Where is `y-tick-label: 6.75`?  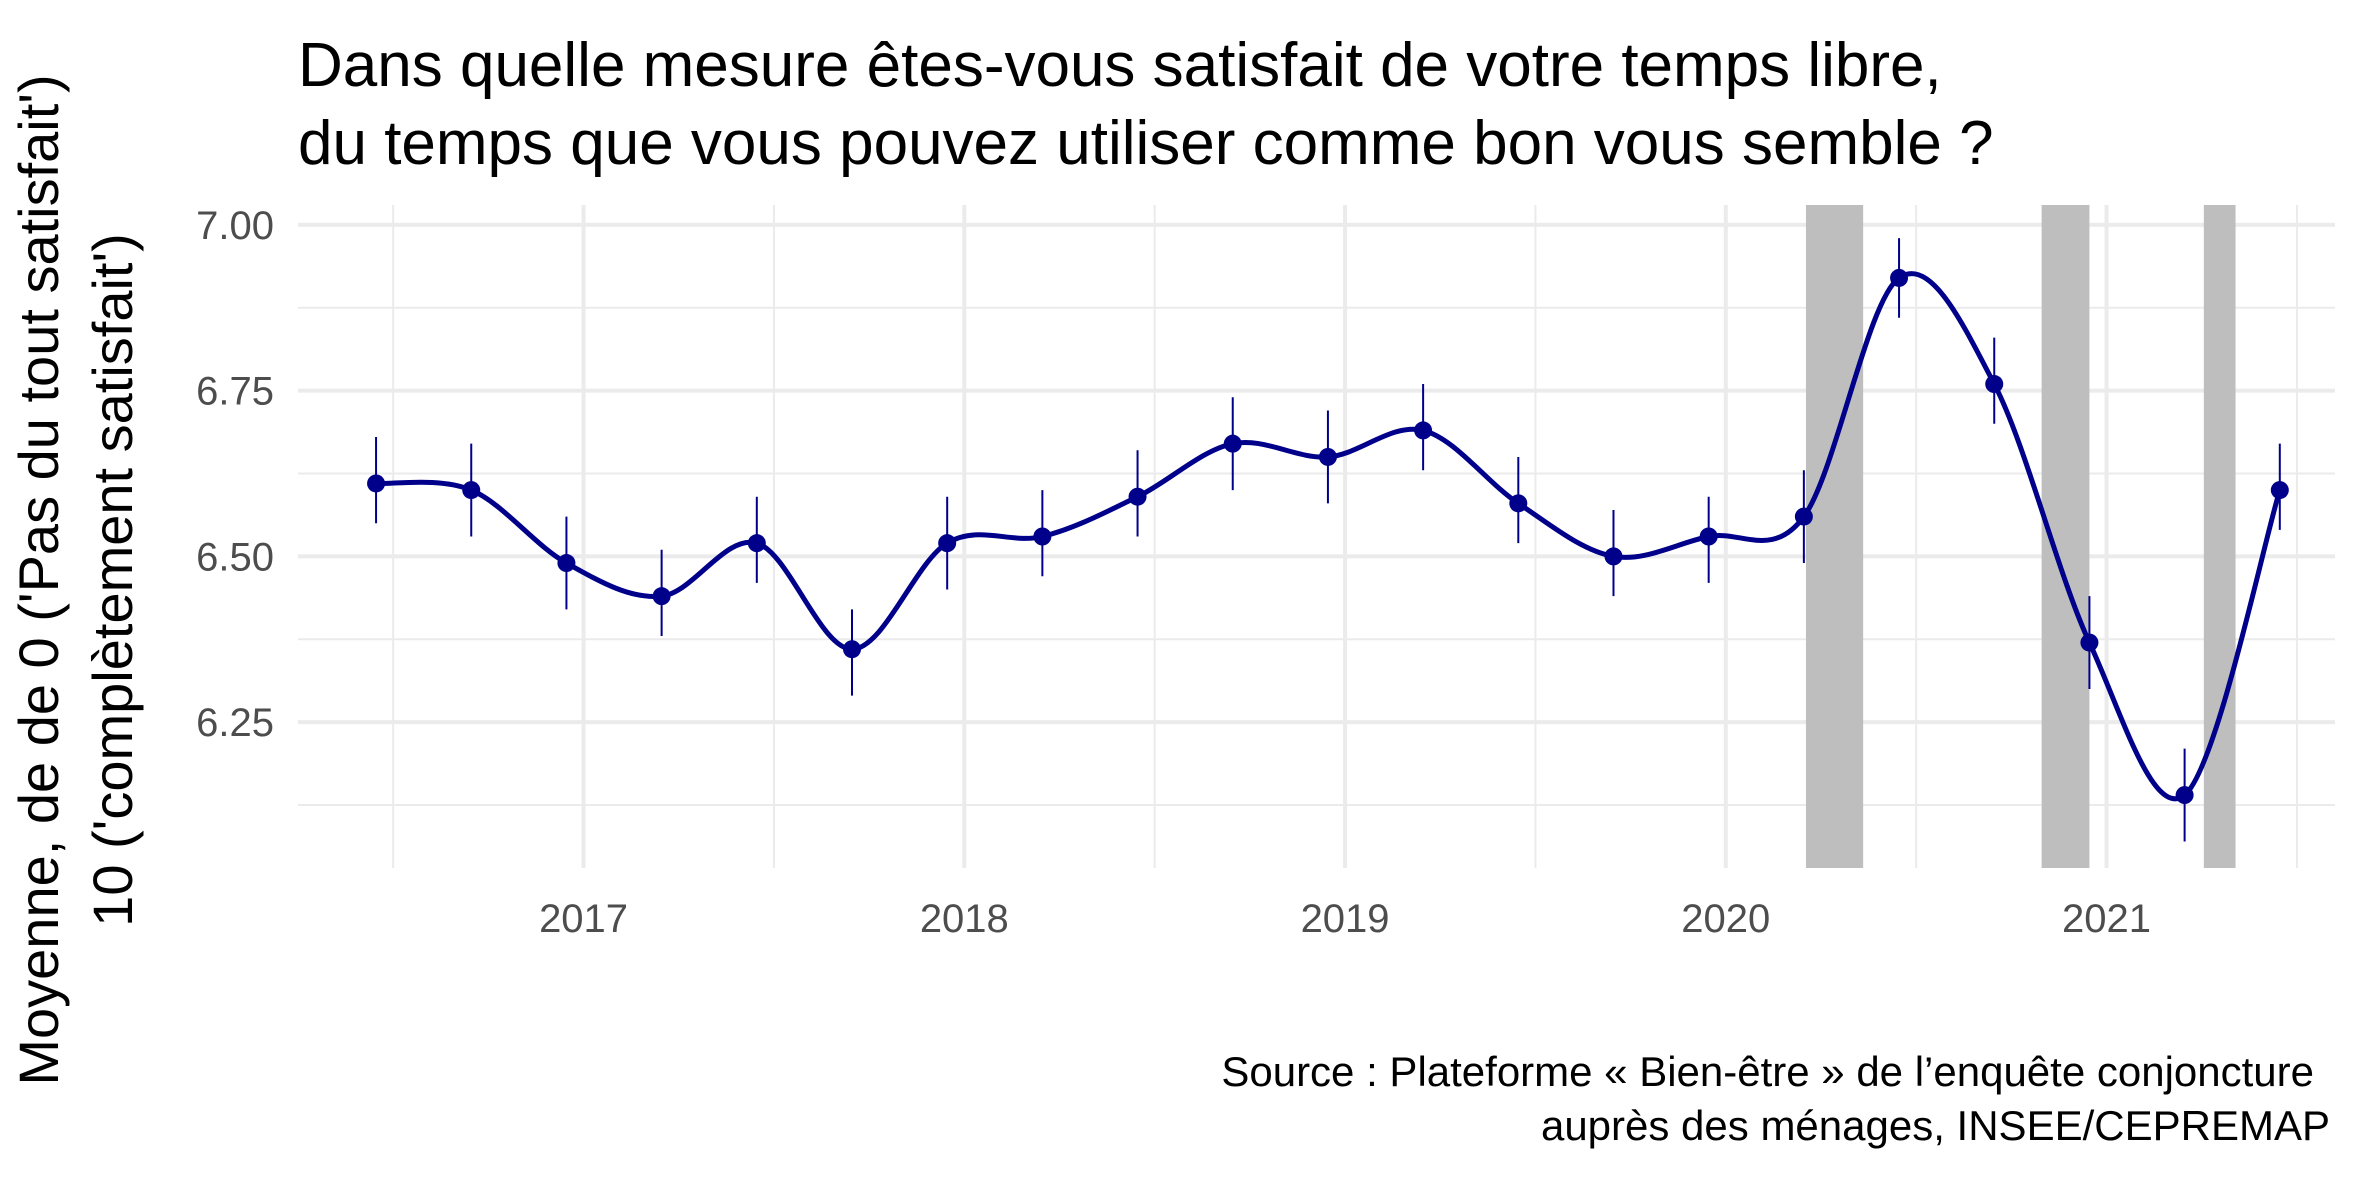 y-tick-label: 6.75 is located at coordinates (235, 392).